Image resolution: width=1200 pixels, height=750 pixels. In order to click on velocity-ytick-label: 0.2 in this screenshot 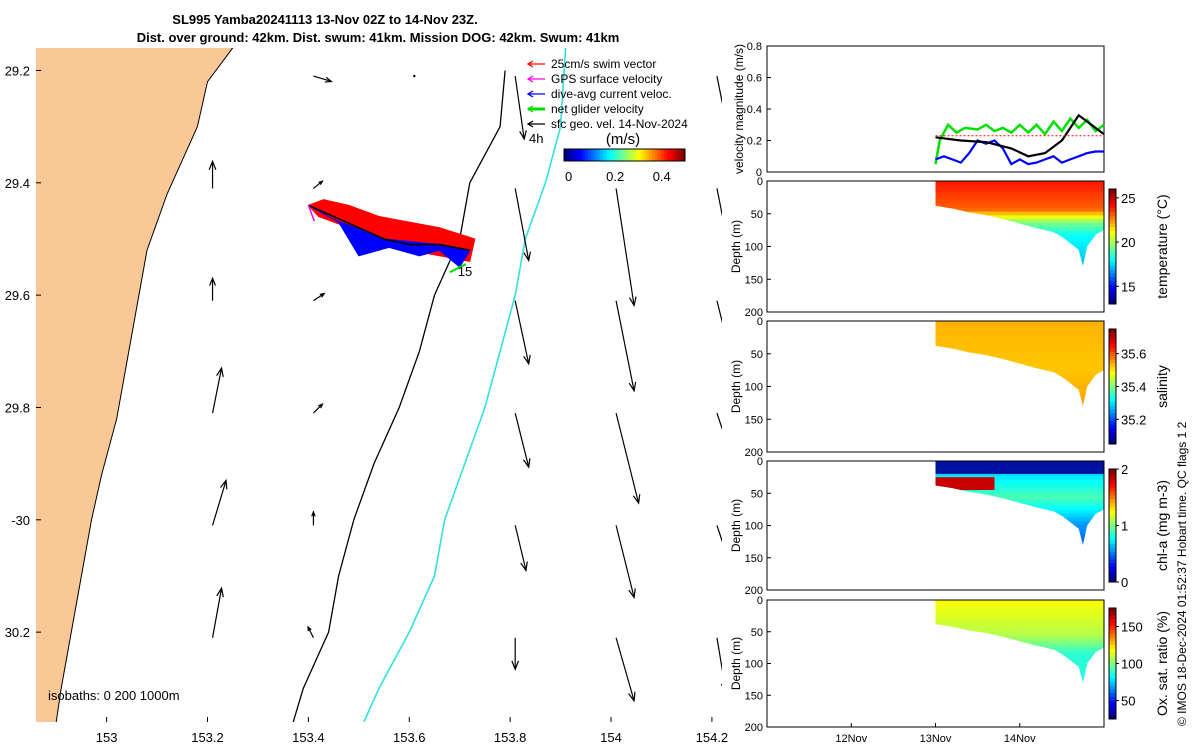, I will do `click(754, 142)`.